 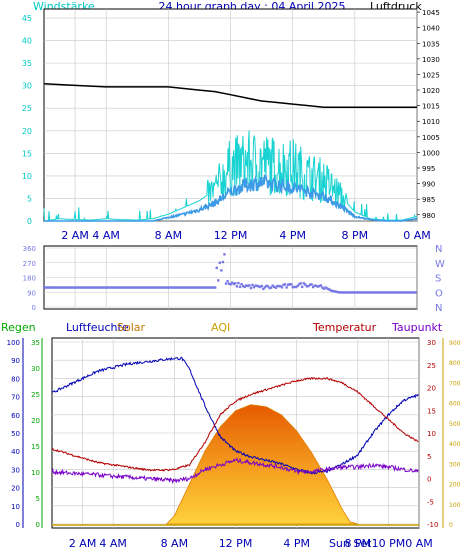 What do you see at coordinates (358, 543) in the screenshot?
I see `temperature-x-tick-label: 8 PM` at bounding box center [358, 543].